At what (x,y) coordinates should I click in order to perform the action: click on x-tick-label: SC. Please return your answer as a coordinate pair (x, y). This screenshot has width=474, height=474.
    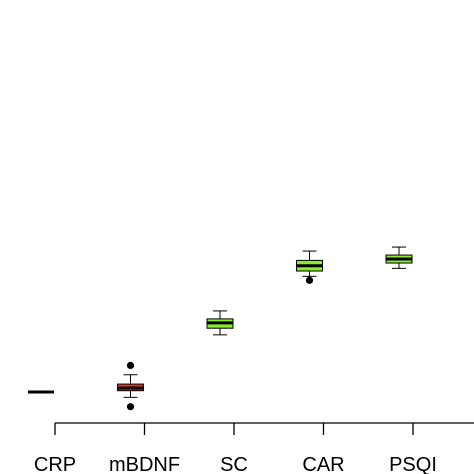
    Looking at the image, I should click on (234, 464).